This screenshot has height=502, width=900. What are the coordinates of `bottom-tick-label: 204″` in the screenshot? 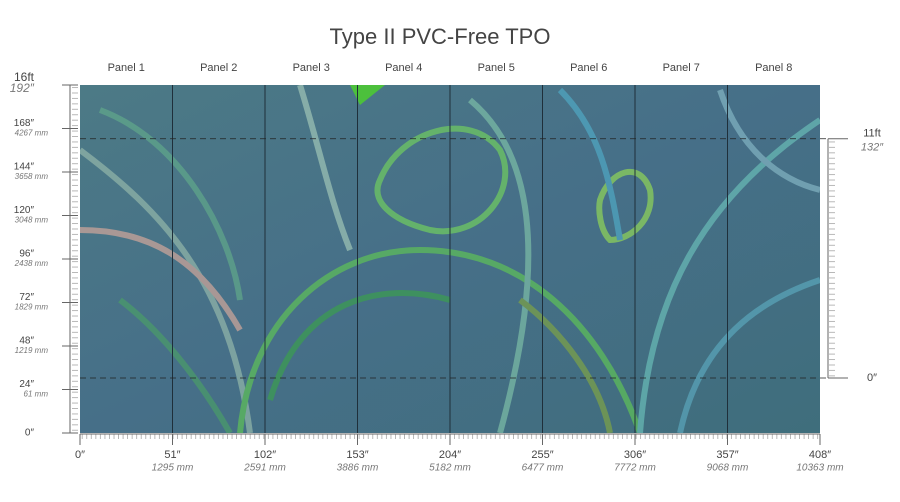 It's located at (450, 455).